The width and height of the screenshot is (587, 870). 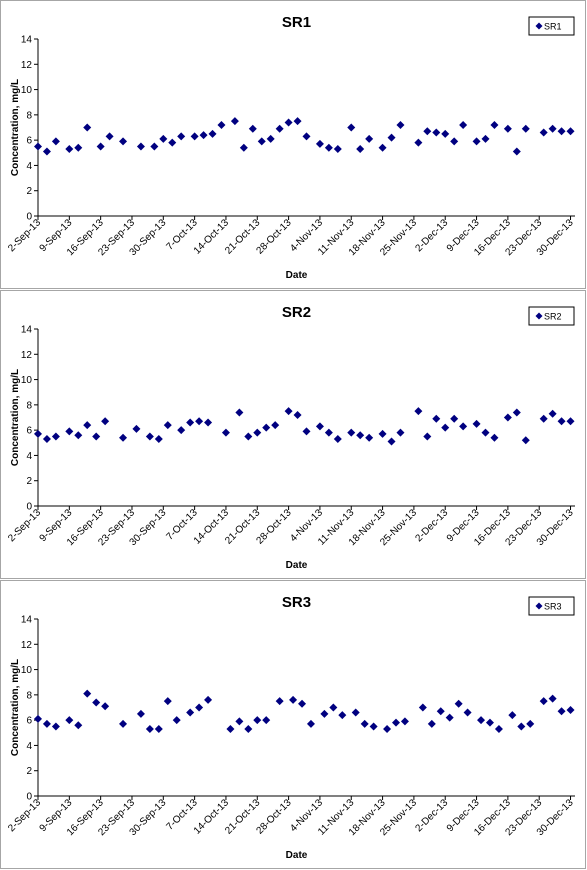 I want to click on chart-title: SR3, so click(x=296, y=602).